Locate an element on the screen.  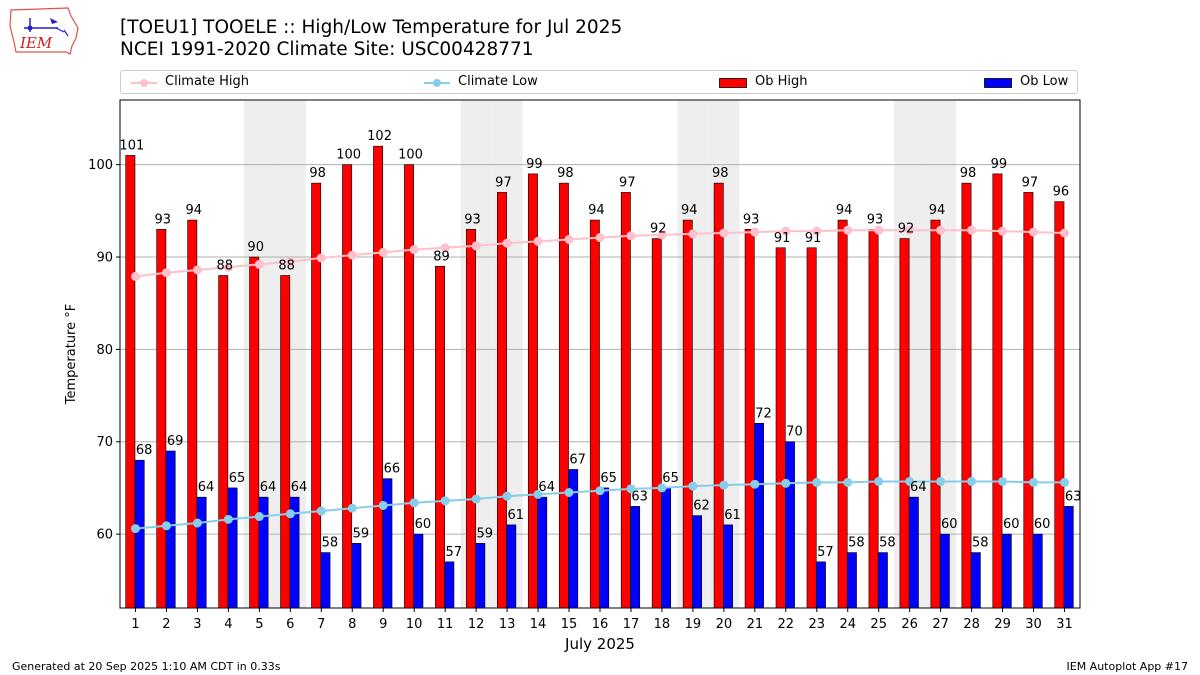
x-tick-label-8: 8 is located at coordinates (352, 624).